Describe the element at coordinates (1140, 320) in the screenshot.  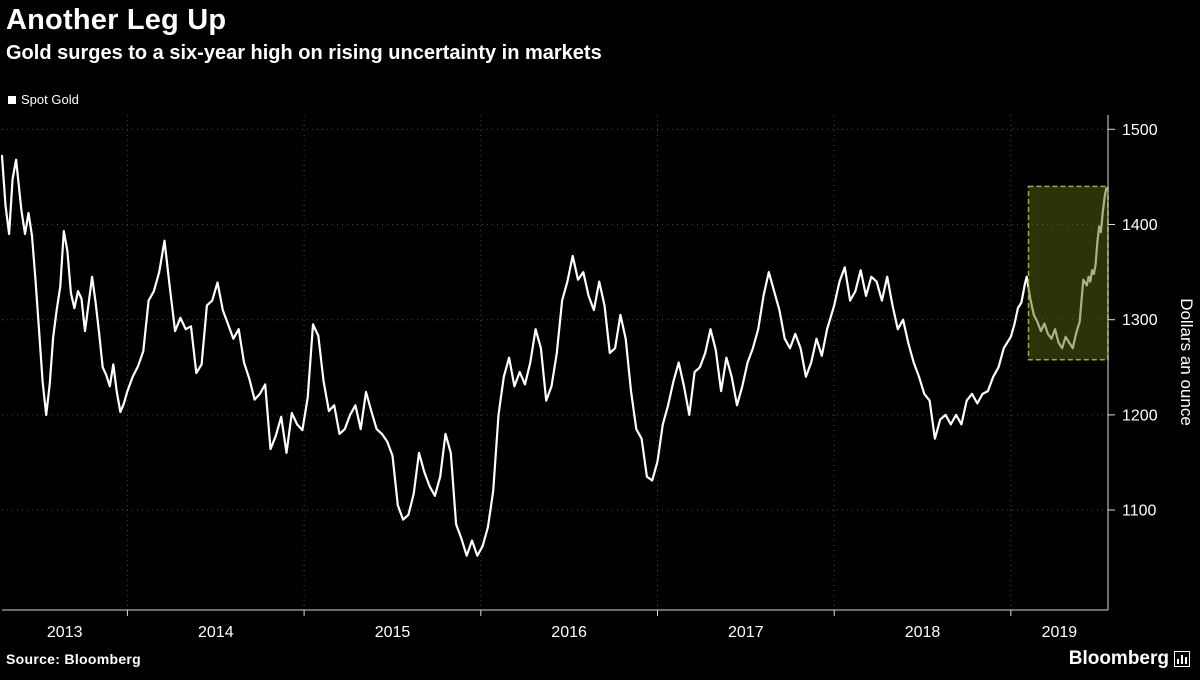
I see `svg-text: 1300` at that location.